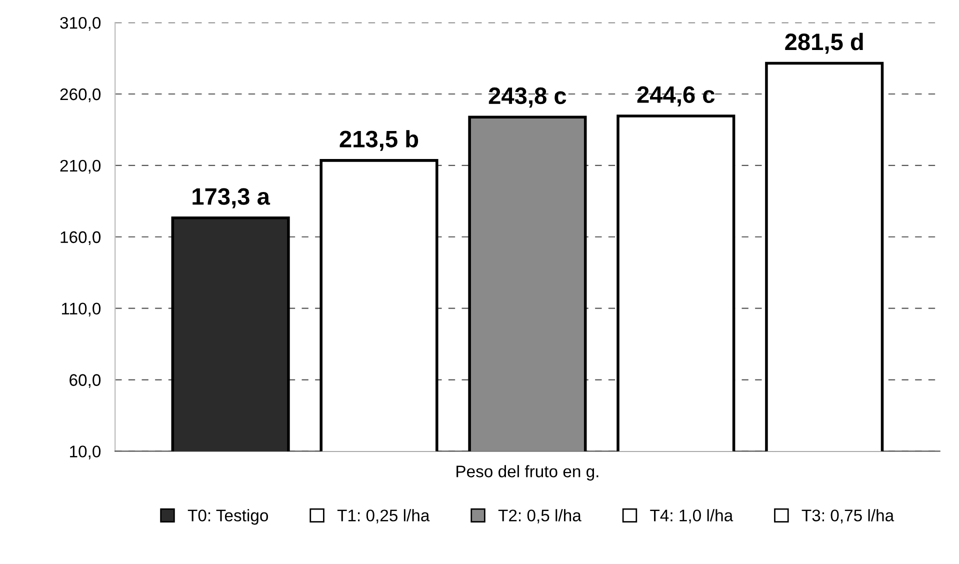 Image resolution: width=959 pixels, height=564 pixels. I want to click on legend-label: T1: 0,25 l/ha, so click(383, 516).